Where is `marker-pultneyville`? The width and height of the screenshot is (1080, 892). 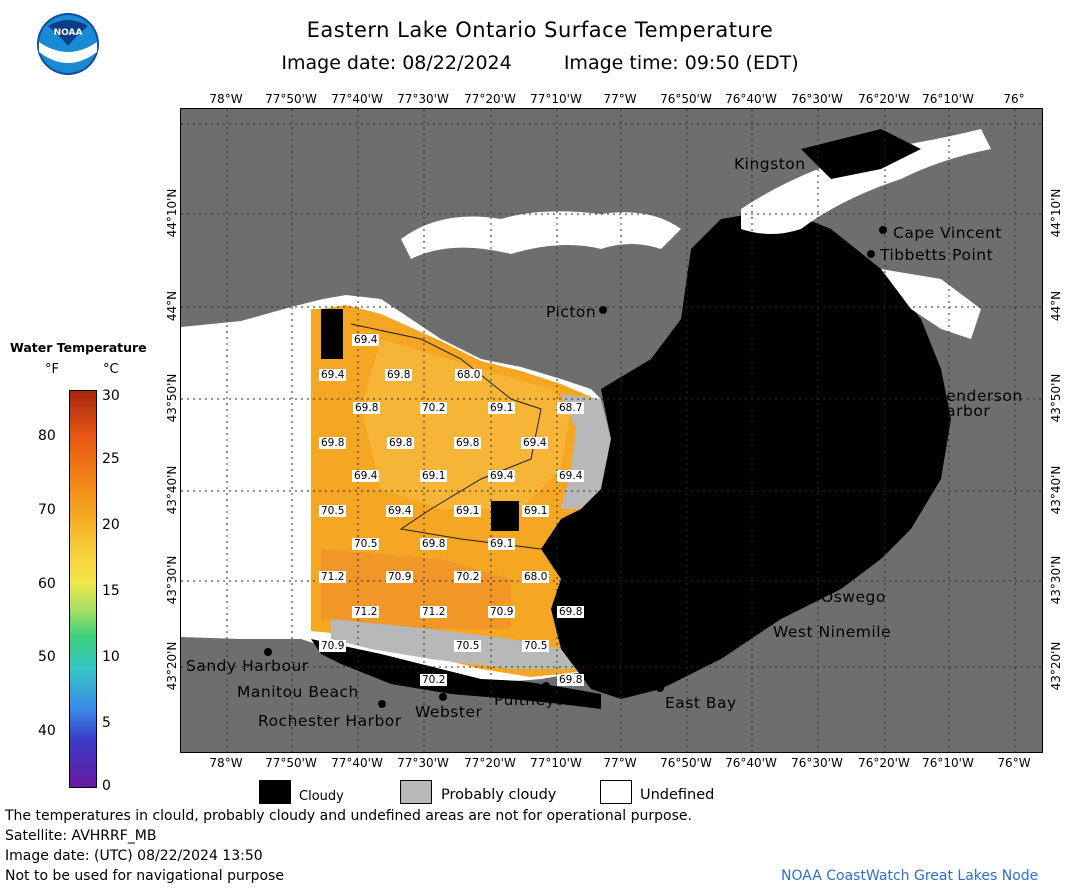 marker-pultneyville is located at coordinates (546, 686).